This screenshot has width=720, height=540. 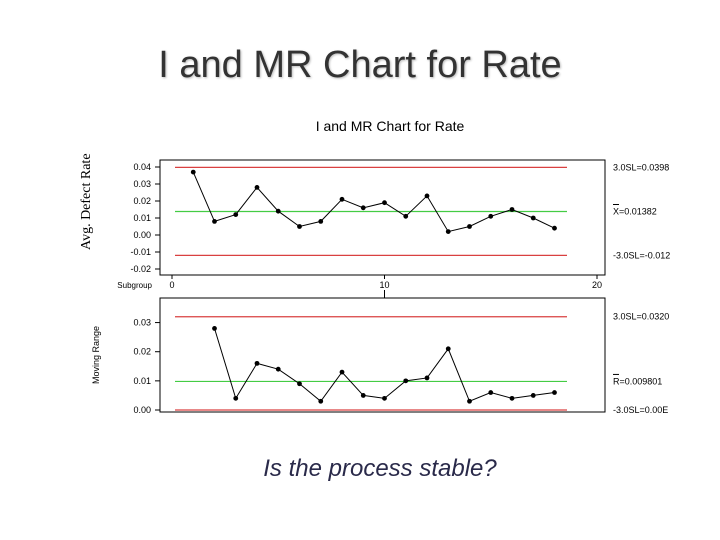 I want to click on y-tick-label: -0.01, so click(x=140, y=252).